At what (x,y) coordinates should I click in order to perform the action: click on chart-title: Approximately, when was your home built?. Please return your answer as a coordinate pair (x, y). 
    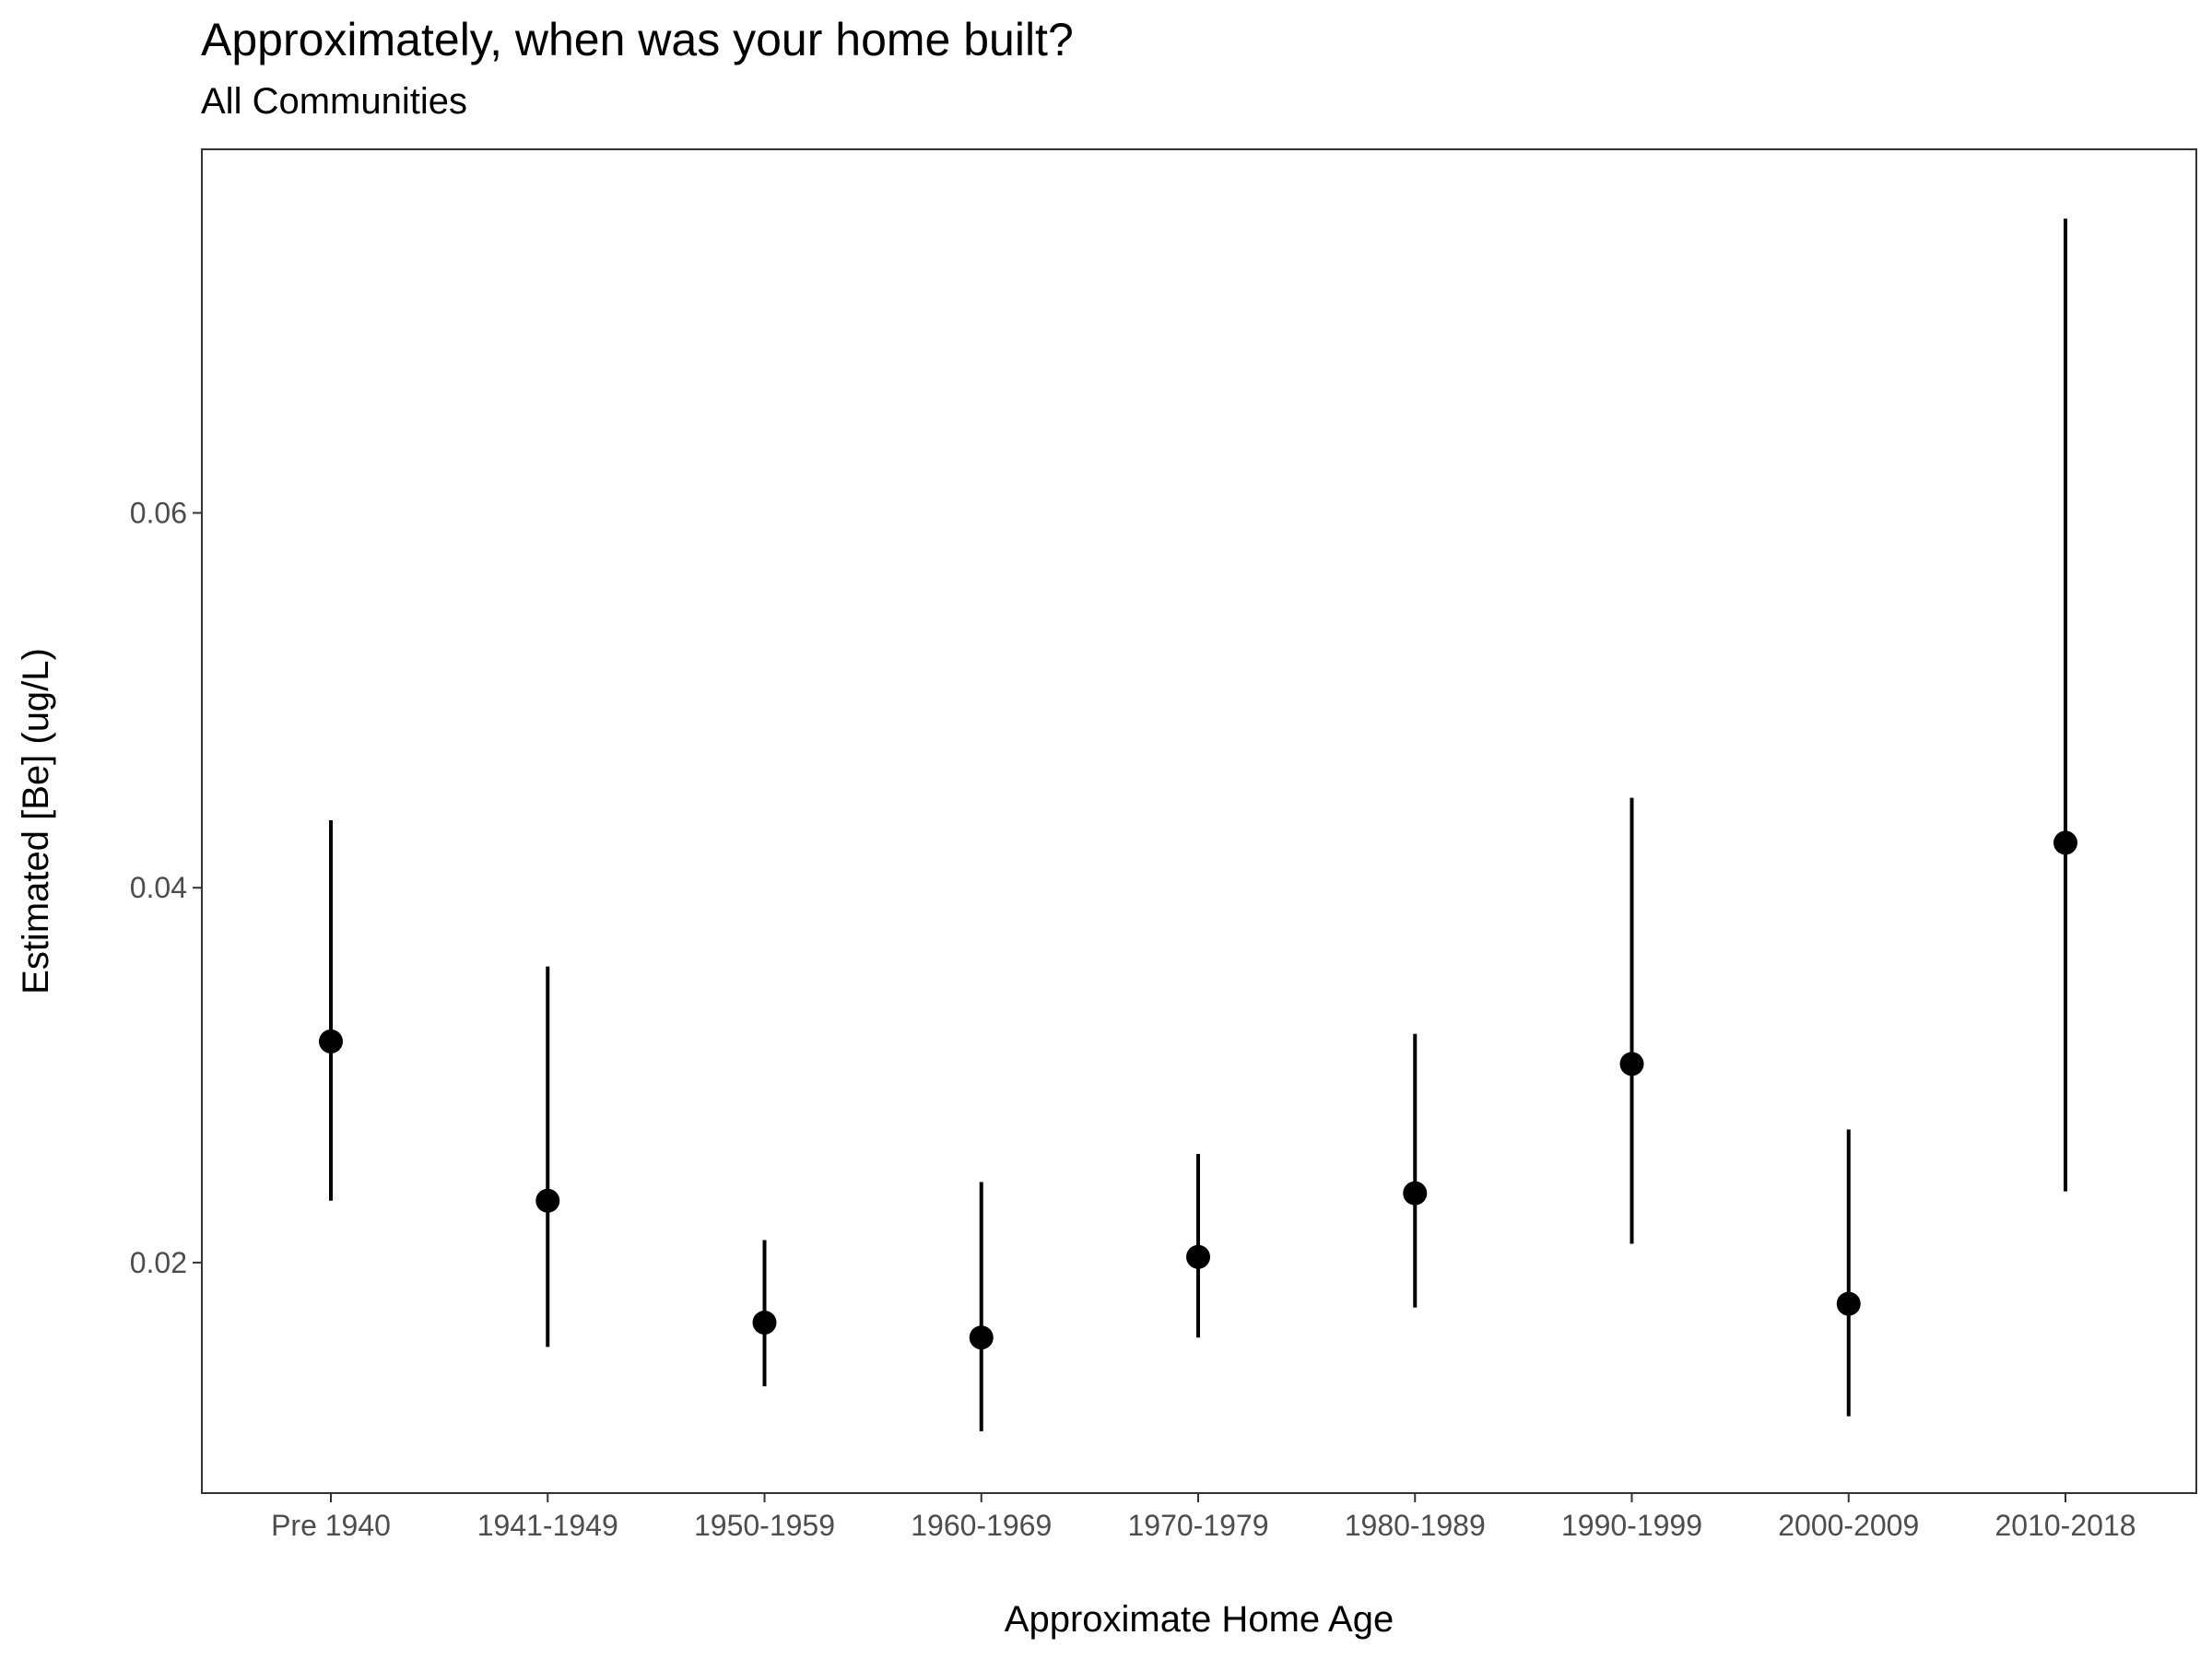
    Looking at the image, I should click on (637, 39).